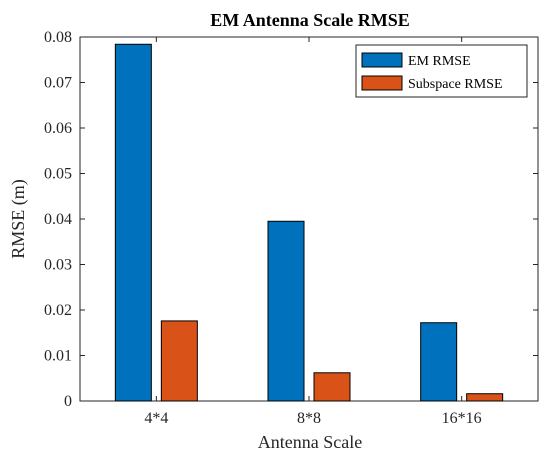  I want to click on x-tick-label-0: 4*4, so click(156, 418).